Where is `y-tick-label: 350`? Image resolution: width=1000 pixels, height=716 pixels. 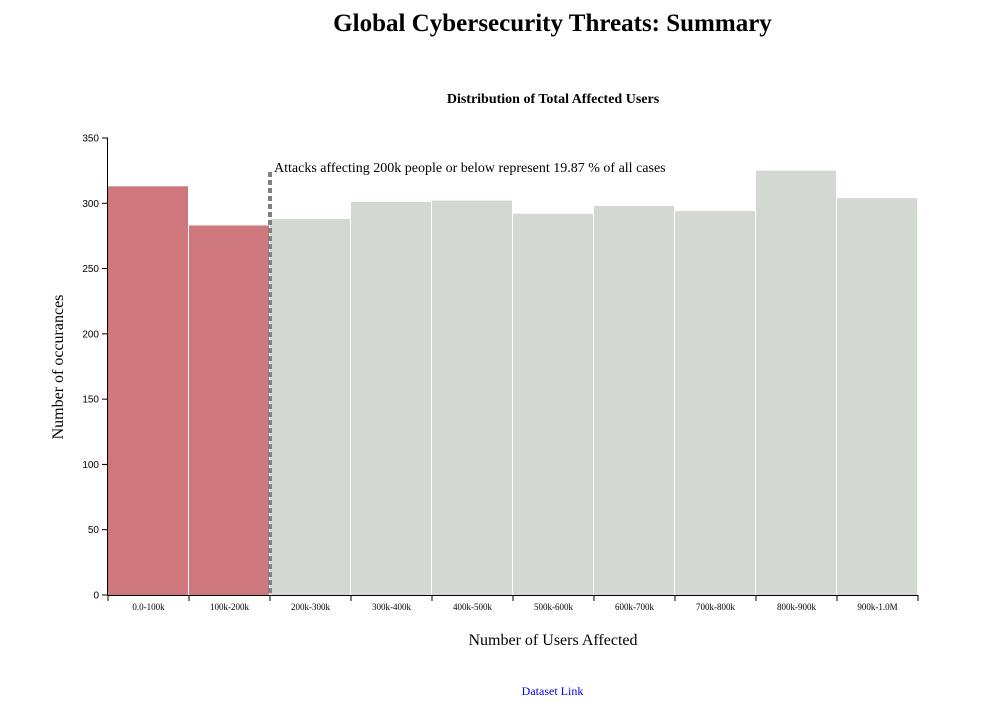
y-tick-label: 350 is located at coordinates (90, 139).